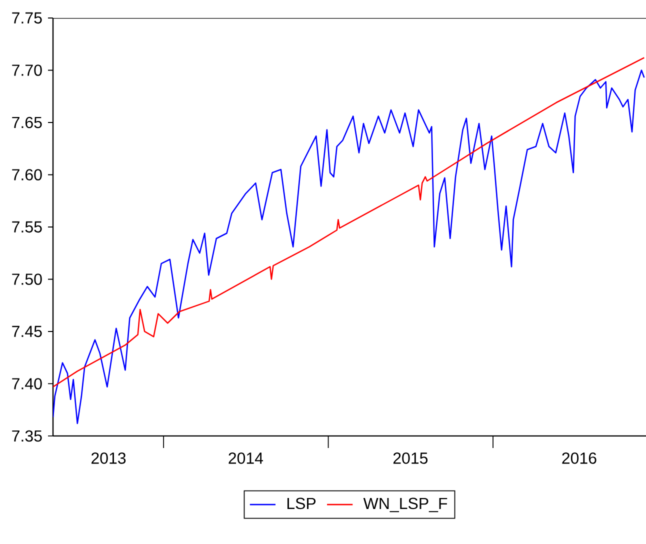 The image size is (646, 544). I want to click on y-tick-label: 7.55, so click(27, 227).